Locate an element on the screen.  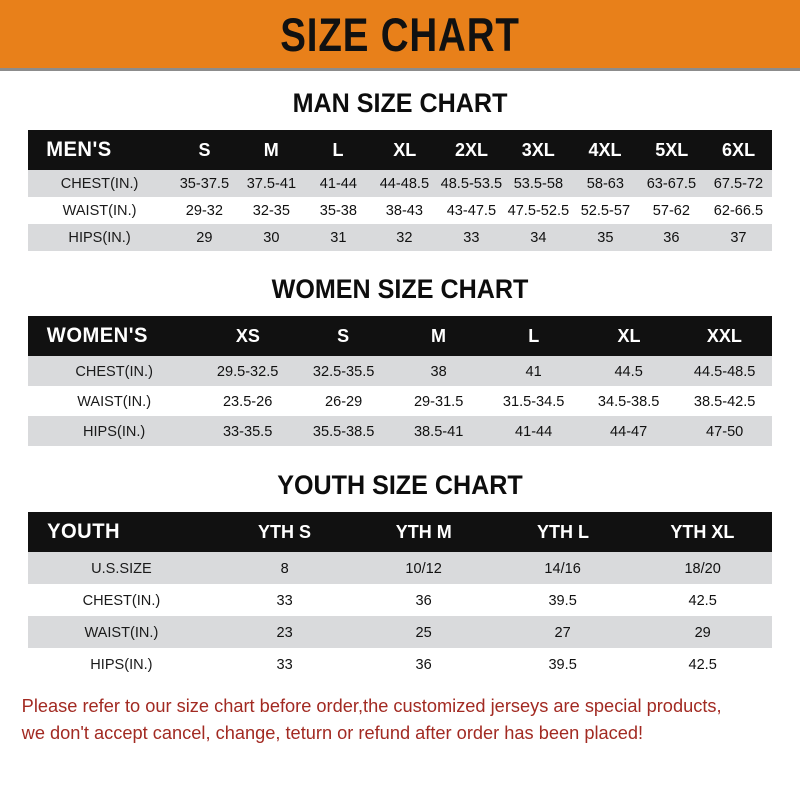
table-row: HIPS(IN.) 29 30 31 32 33 34 35 36 37 is located at coordinates (400, 237).